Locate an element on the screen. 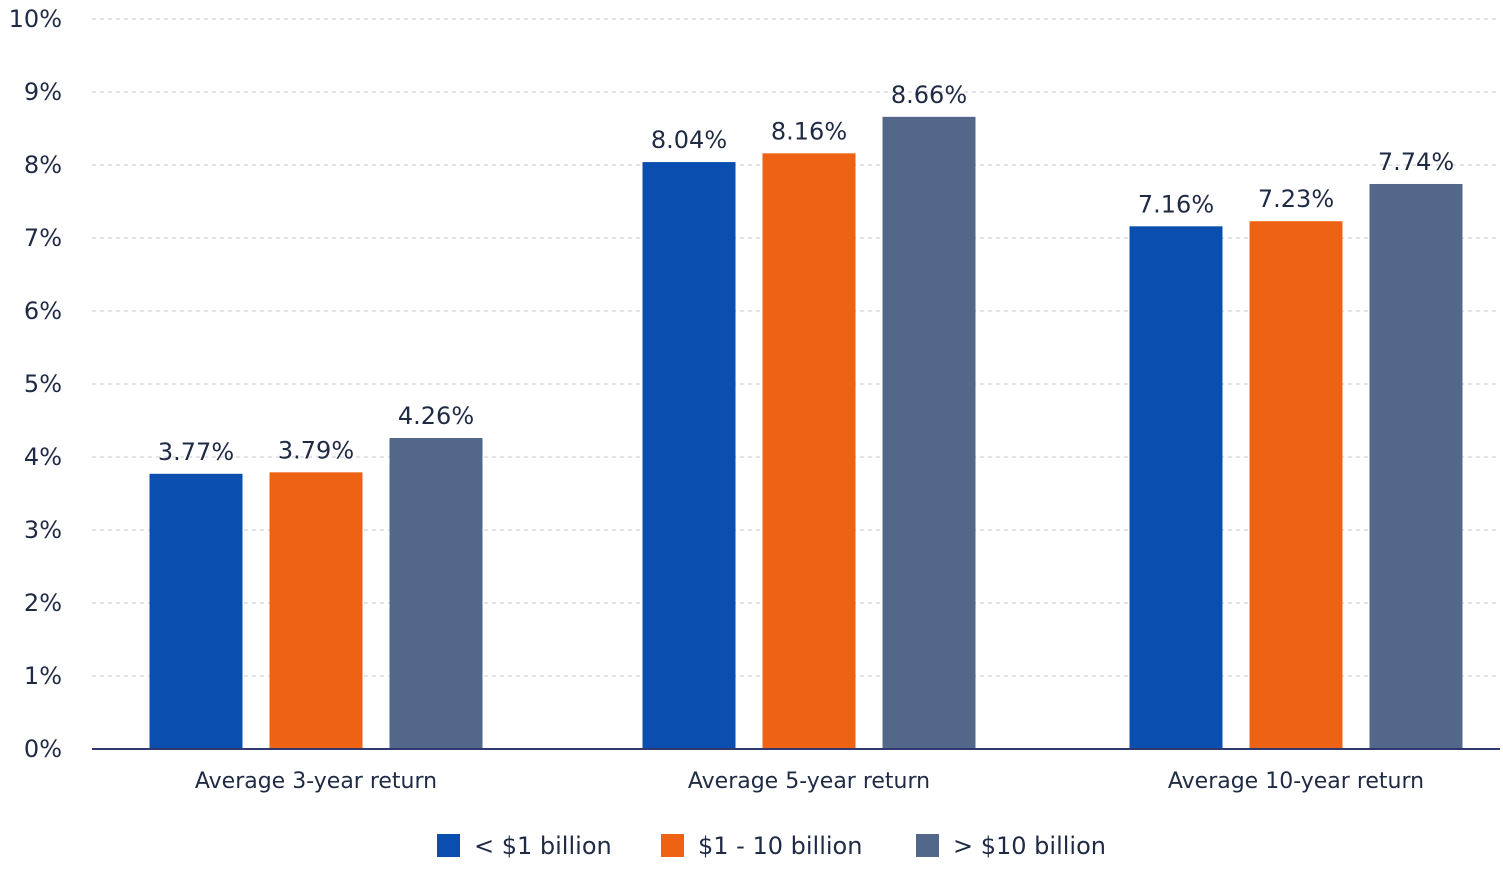 This screenshot has width=1503, height=872. y-tick-label-4: 4% is located at coordinates (43, 457).